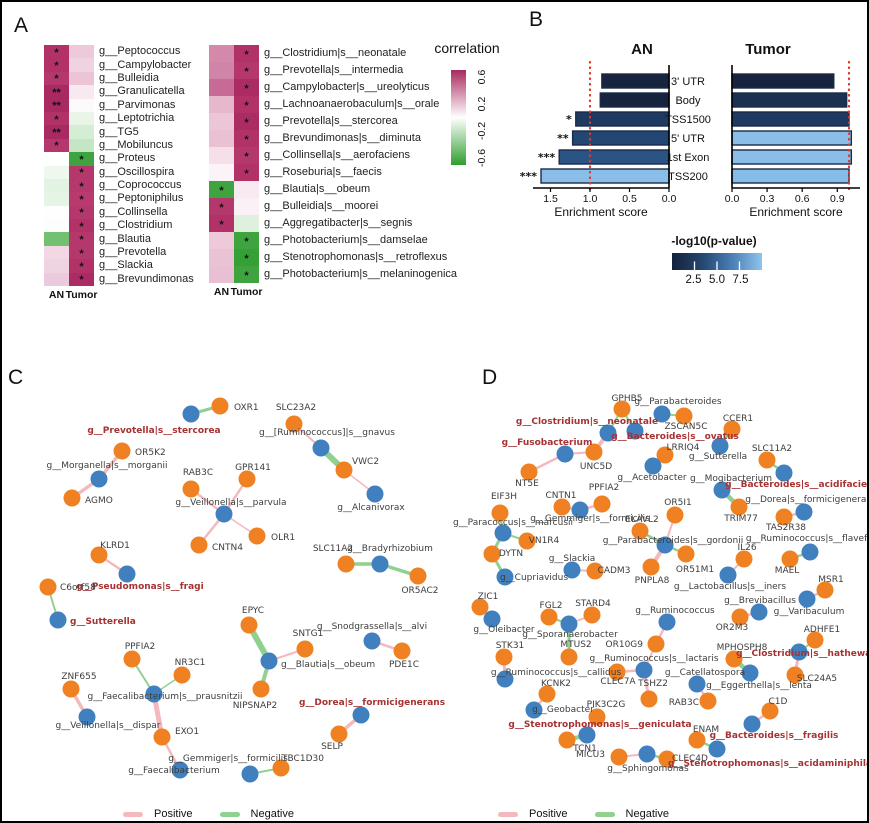  I want to click on node-label-slackia_d: g__Slackia, so click(572, 559).